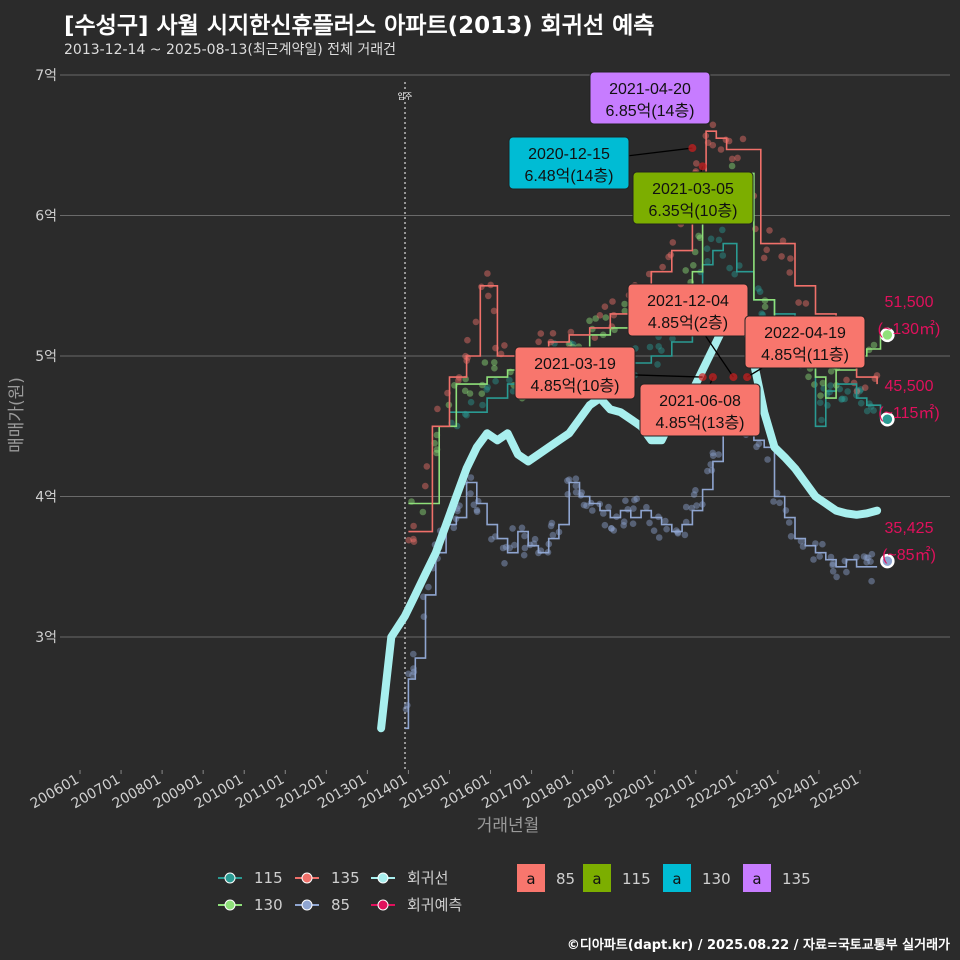  Describe the element at coordinates (805, 333) in the screenshot. I see `annotation-date: 2022-04-19` at that location.